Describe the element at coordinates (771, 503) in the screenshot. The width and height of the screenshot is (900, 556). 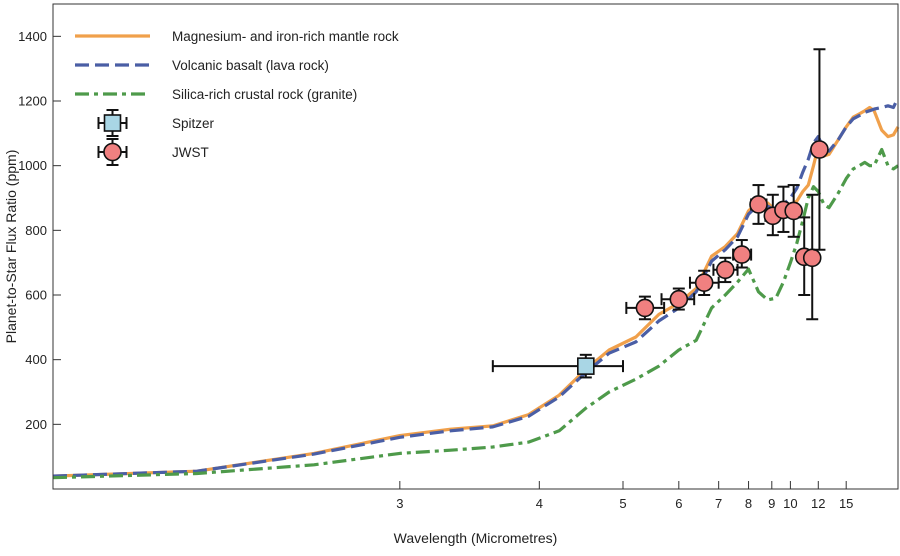
I see `x-tick-label-9: 9` at that location.